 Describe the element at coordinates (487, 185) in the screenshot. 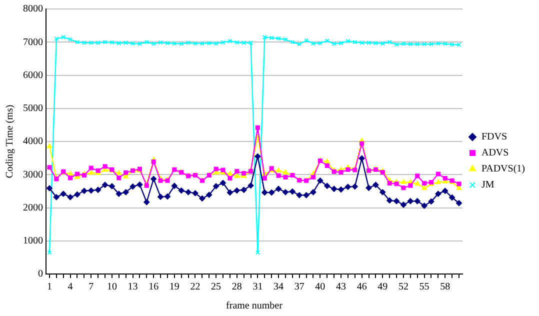

I see `legend-label: JM` at that location.